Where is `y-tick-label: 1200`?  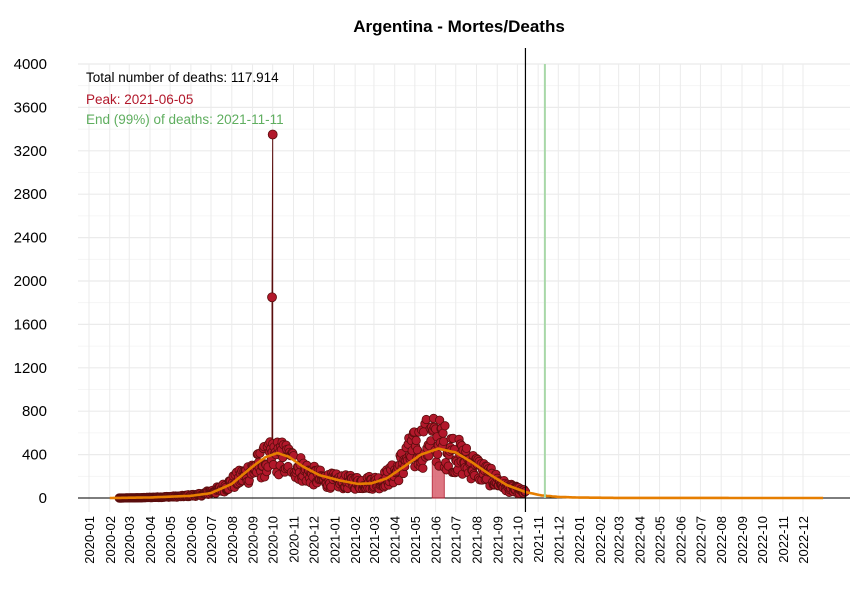
y-tick-label: 1200 is located at coordinates (30, 368).